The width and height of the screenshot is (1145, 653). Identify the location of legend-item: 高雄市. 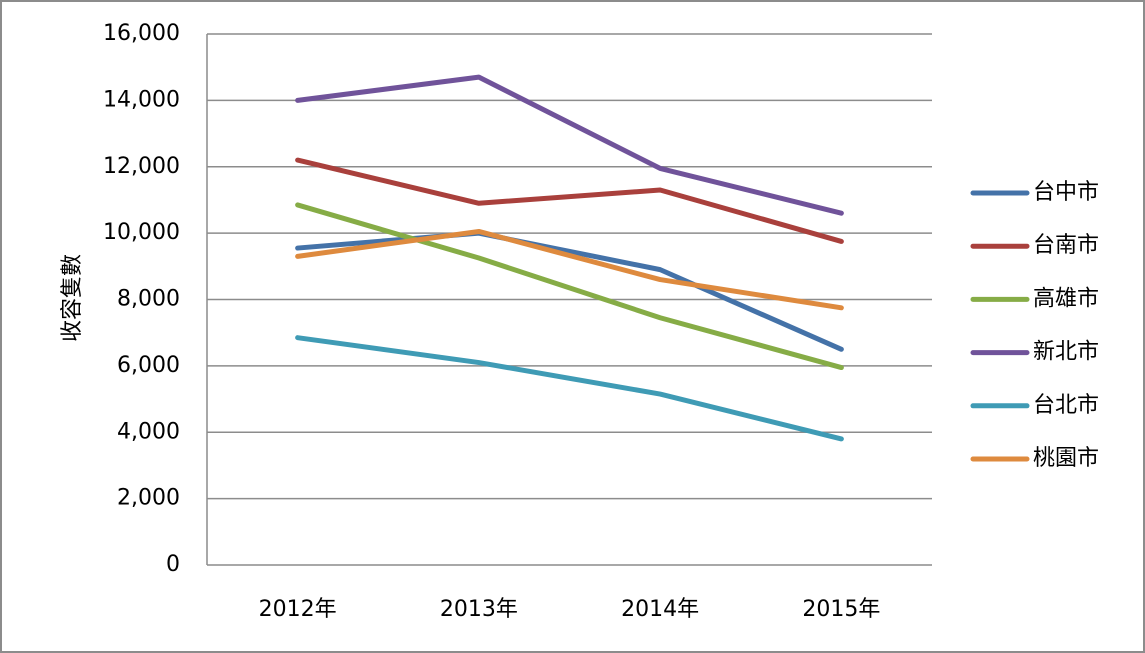
(1034, 298).